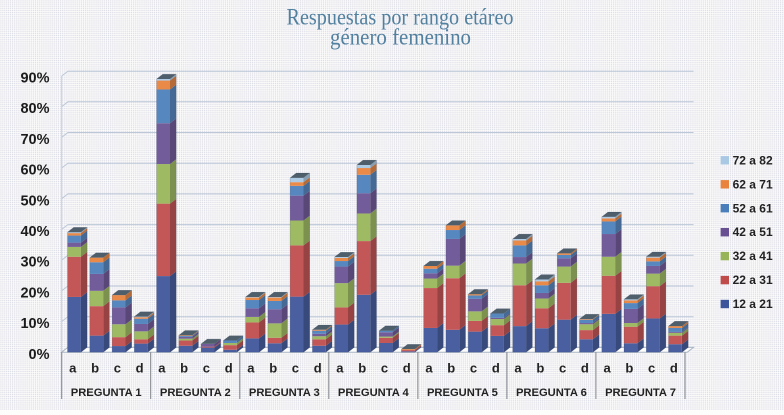  Describe the element at coordinates (400, 37) in the screenshot. I see `svg-text: género femenino` at that location.